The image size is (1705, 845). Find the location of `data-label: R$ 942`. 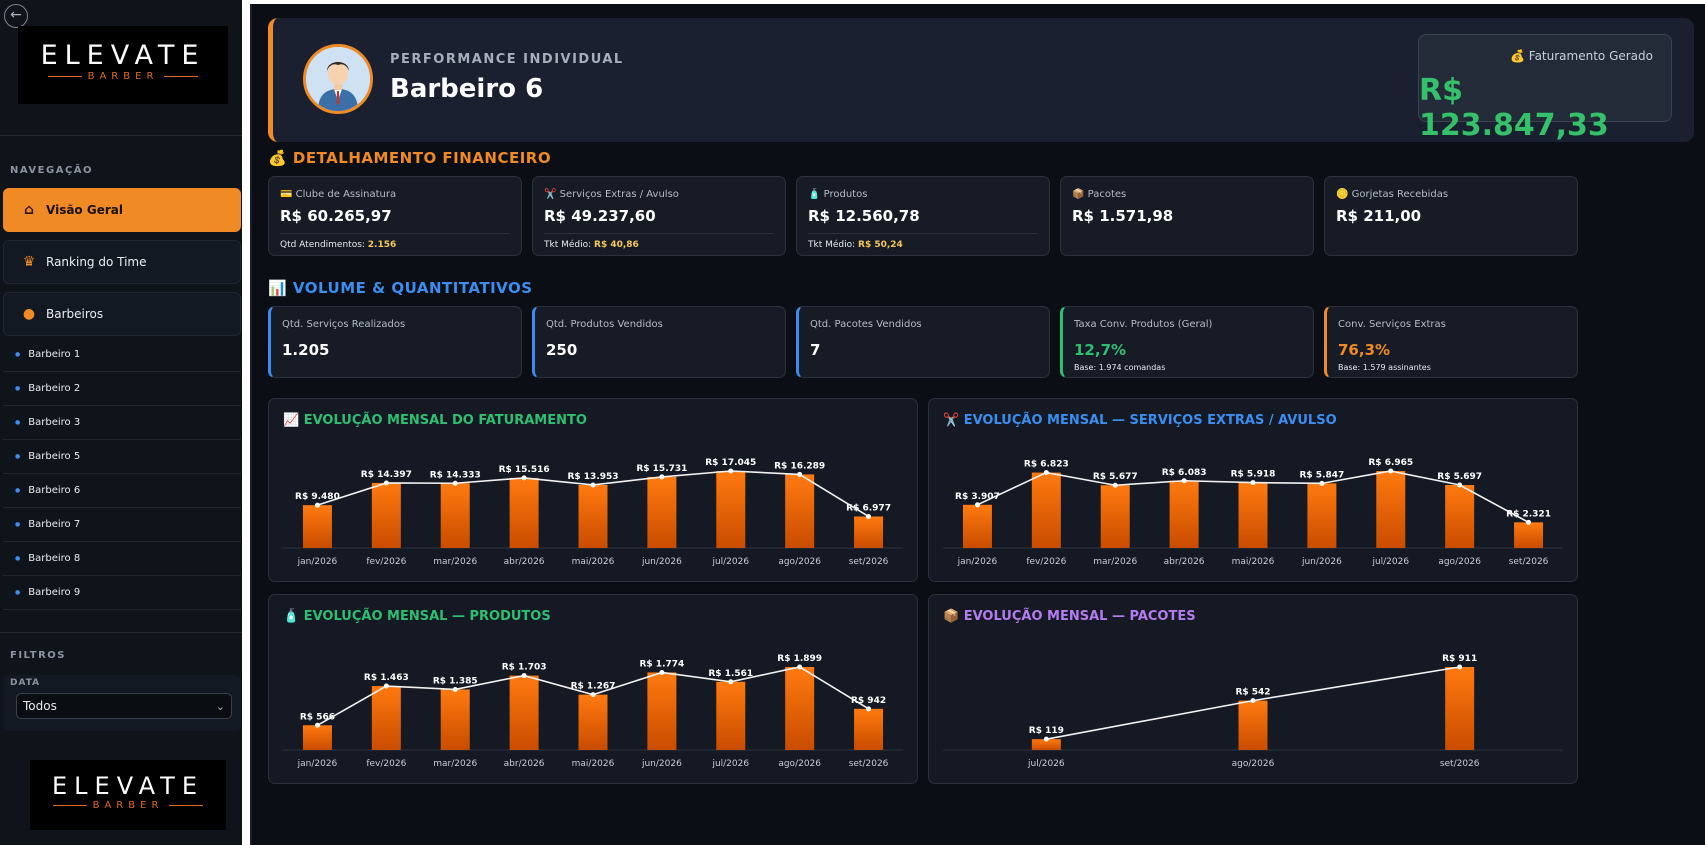

data-label: R$ 942 is located at coordinates (868, 701).